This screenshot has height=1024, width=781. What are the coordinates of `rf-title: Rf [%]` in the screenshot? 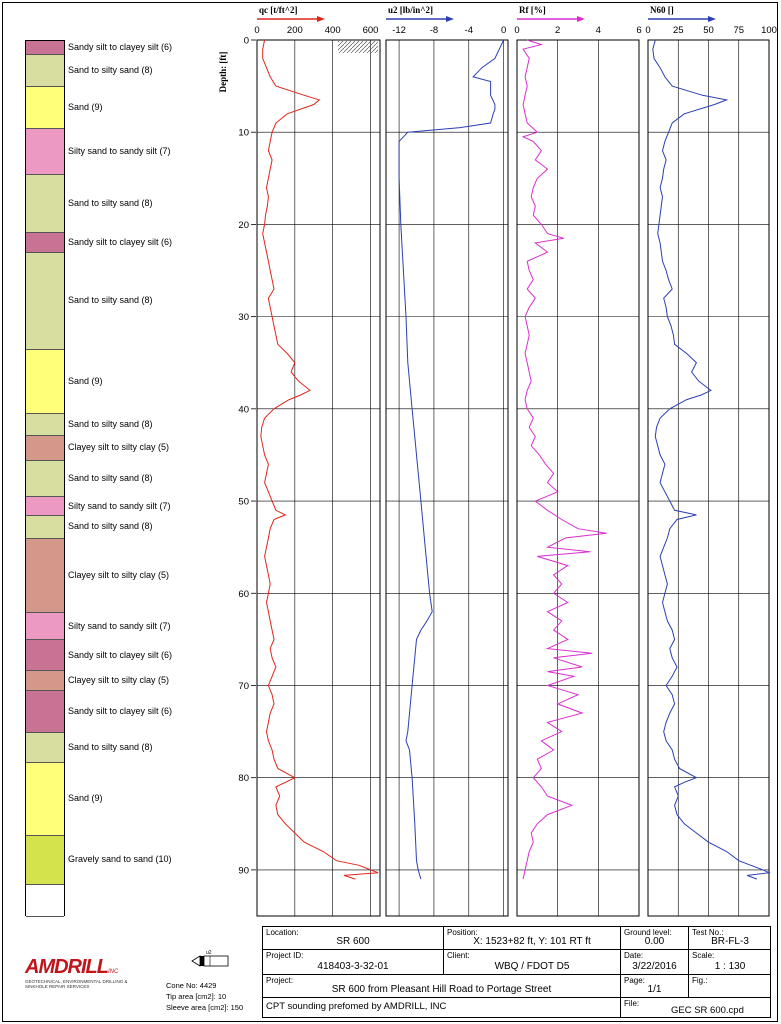 It's located at (532, 10).